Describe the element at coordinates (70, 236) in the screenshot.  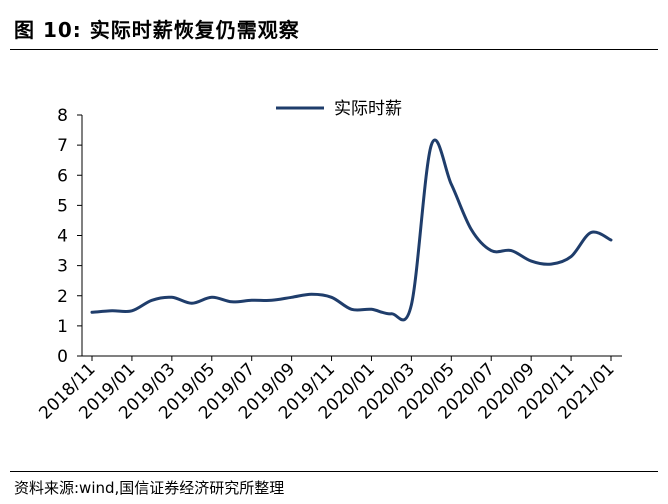
I see `y-axis: 0 1 2 3 4 5 6 7 8` at that location.